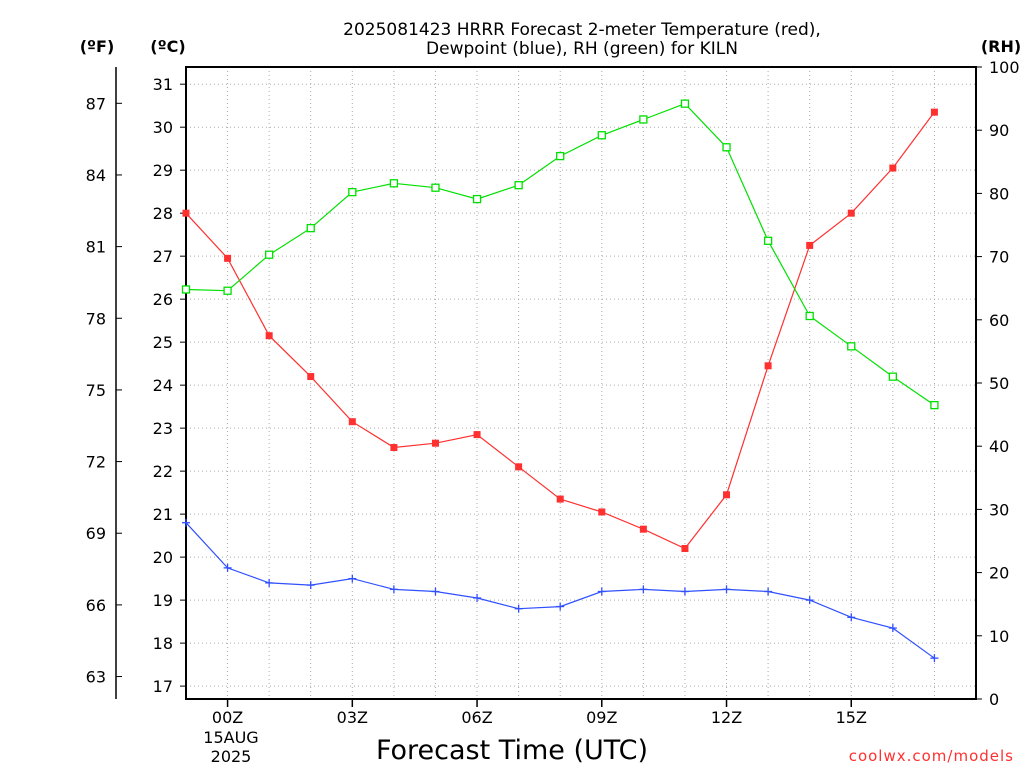 The height and width of the screenshot is (768, 1024). Describe the element at coordinates (999, 573) in the screenshot. I see `rh-tick-label: 20` at that location.